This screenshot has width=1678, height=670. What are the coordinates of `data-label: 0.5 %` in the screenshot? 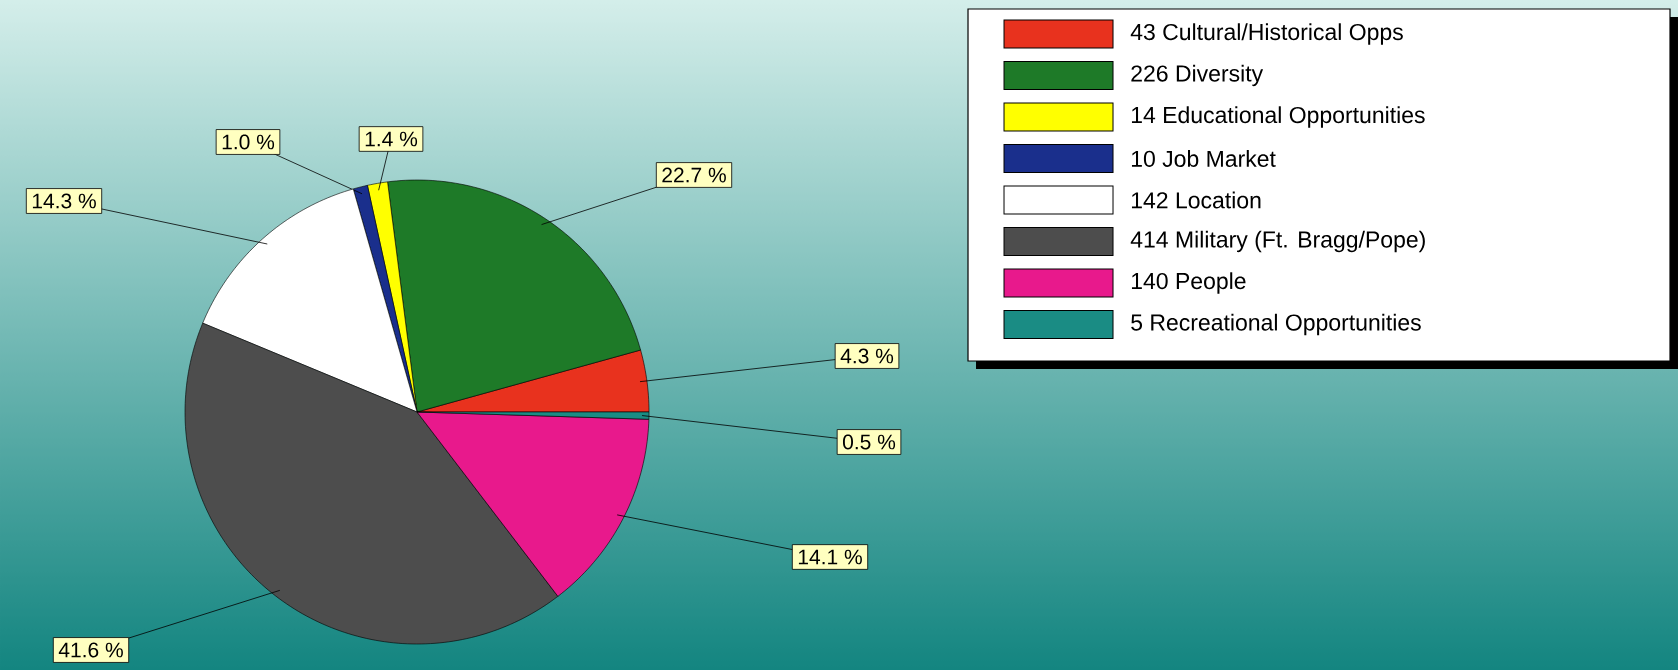 It's located at (869, 442).